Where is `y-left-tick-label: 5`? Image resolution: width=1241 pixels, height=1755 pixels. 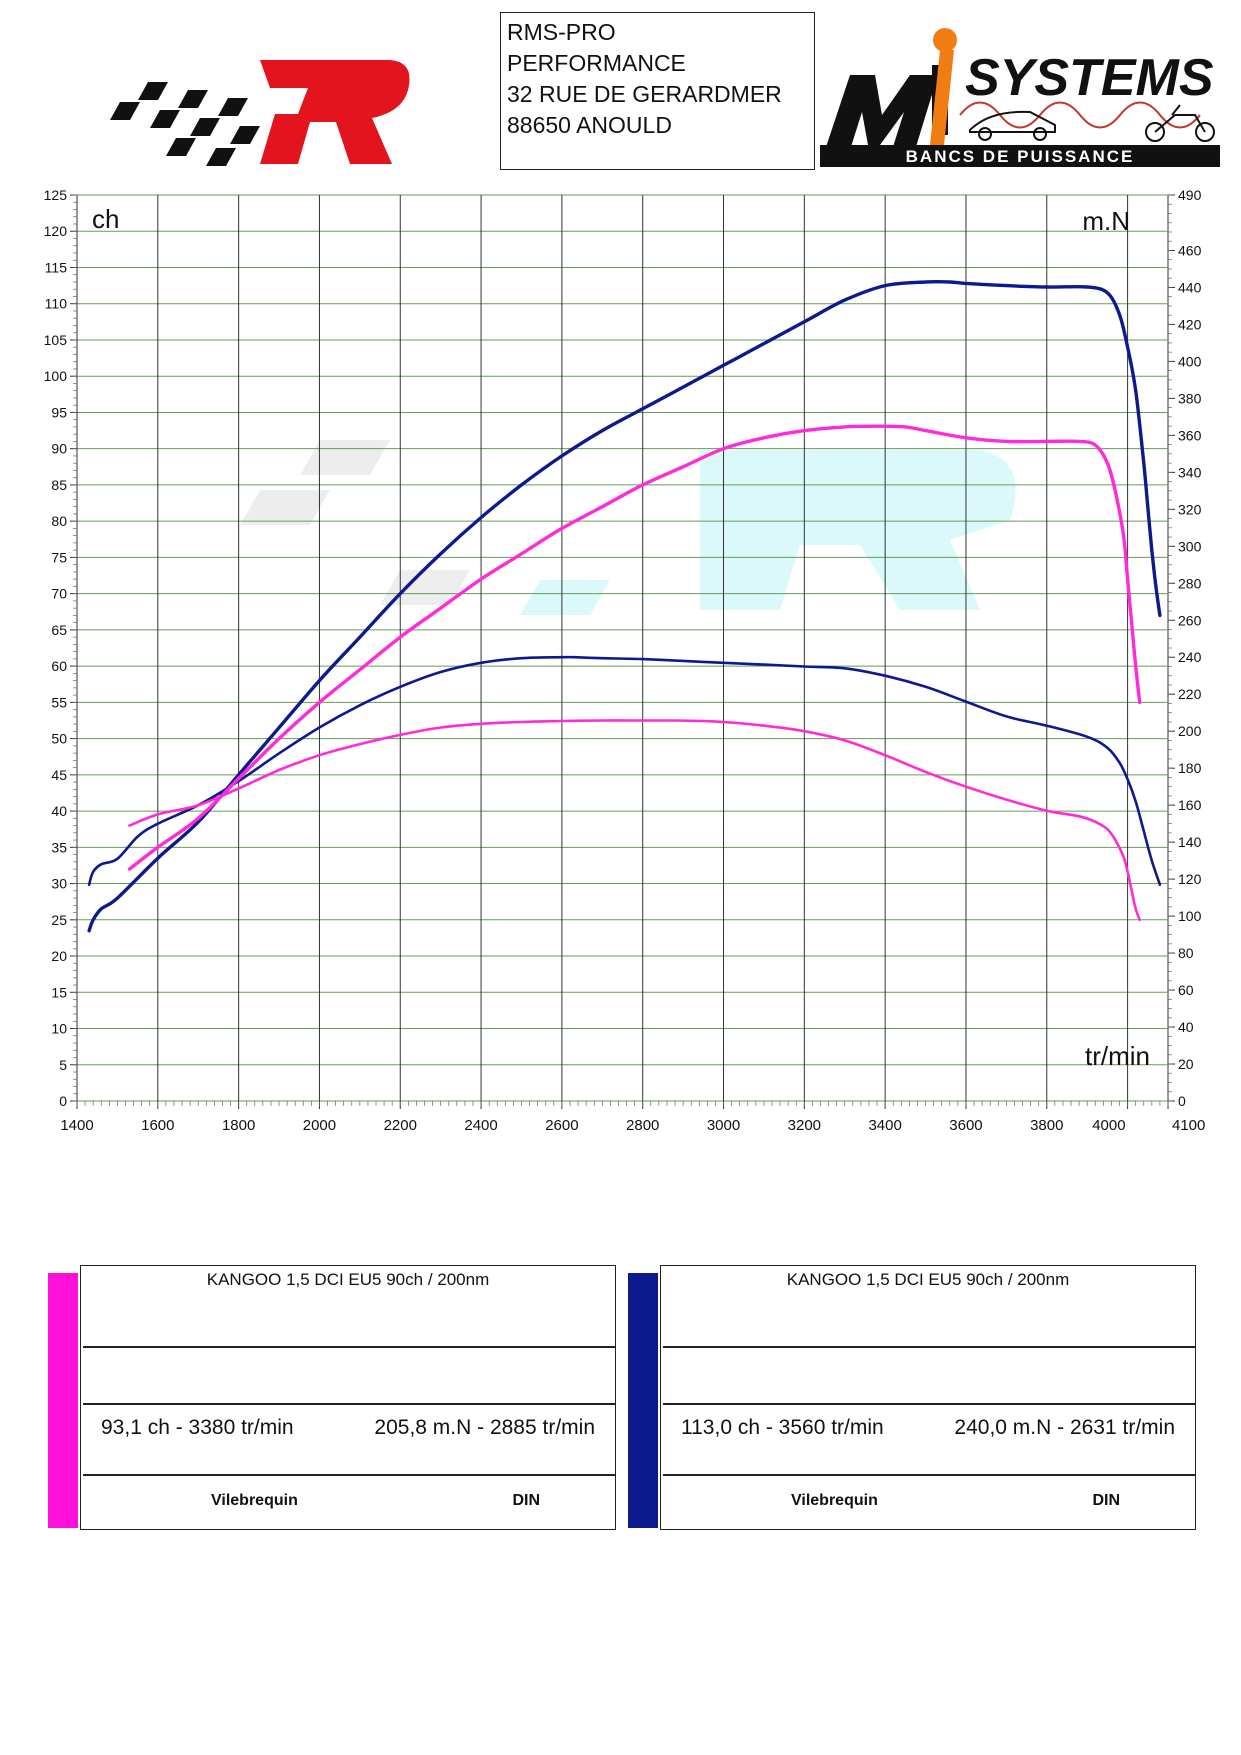
y-left-tick-label: 5 is located at coordinates (63, 1065).